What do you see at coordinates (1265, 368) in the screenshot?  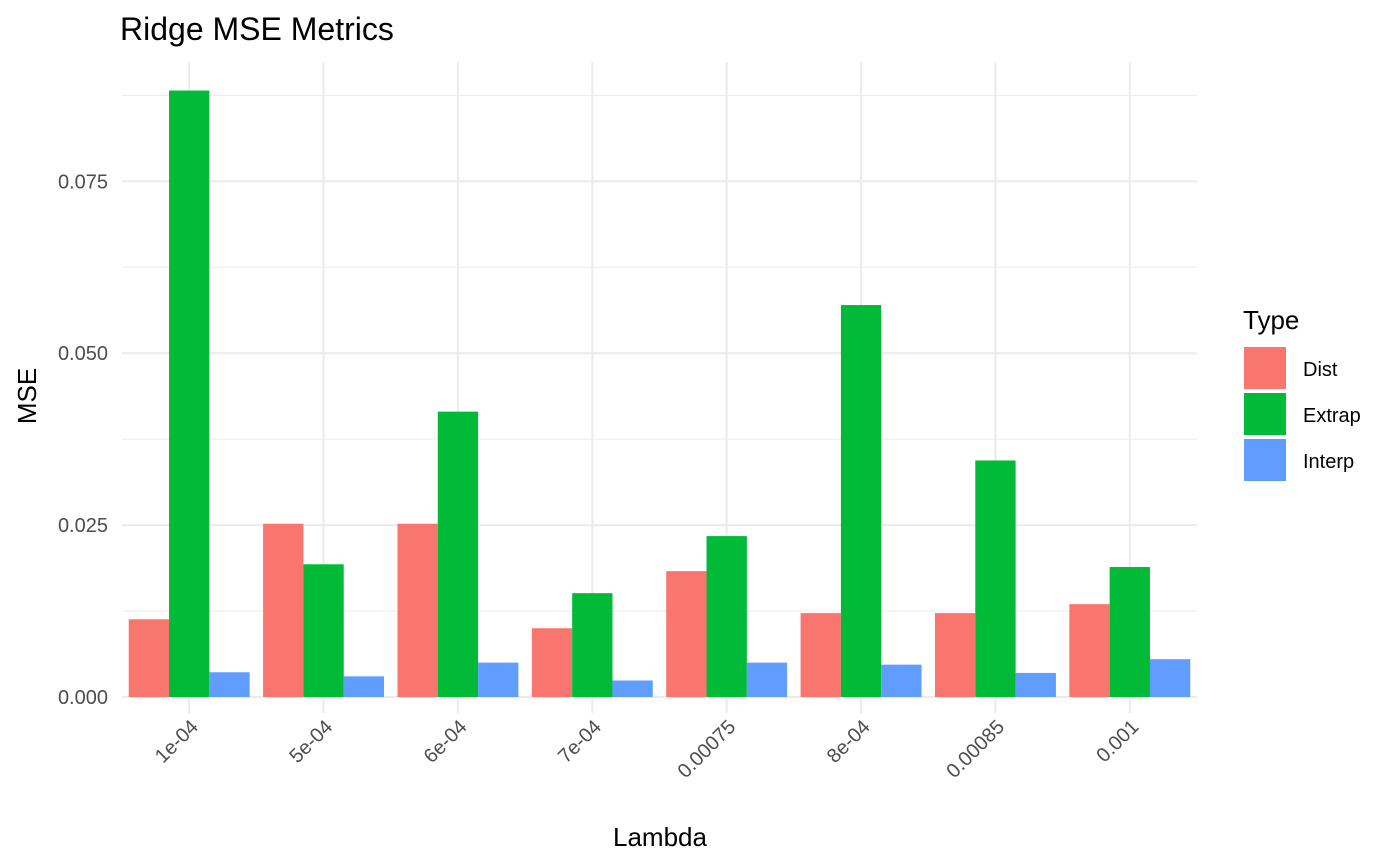 I see `legend-key-dist` at bounding box center [1265, 368].